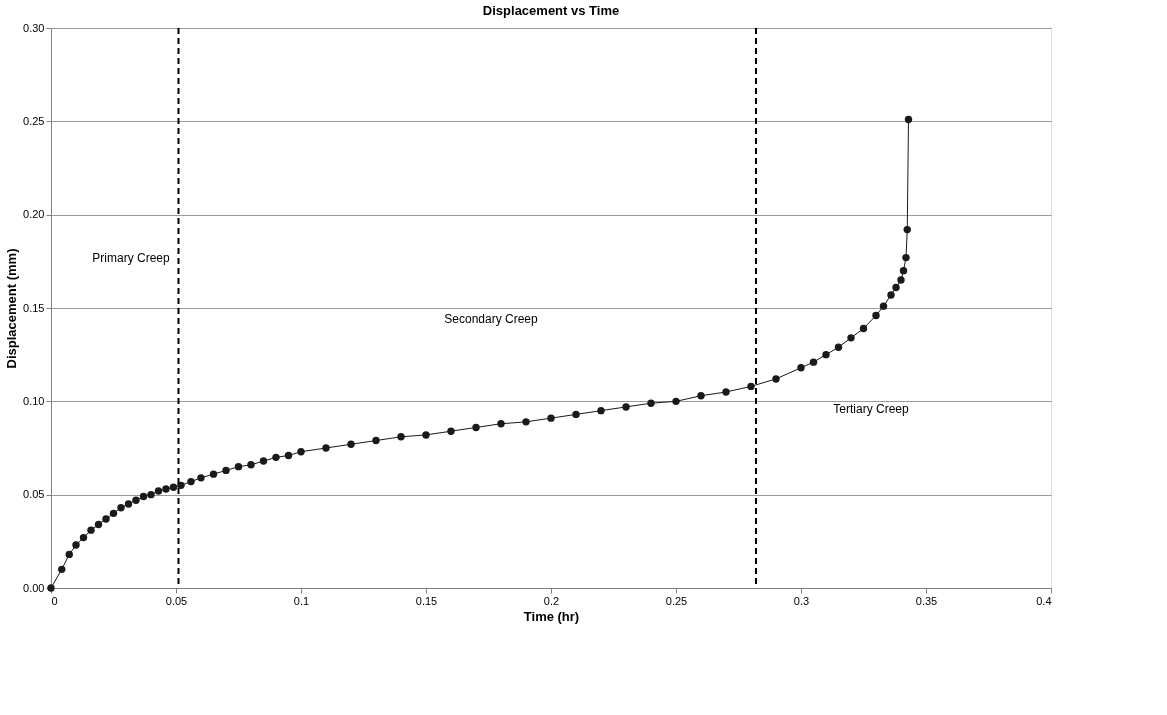 This screenshot has width=1167, height=715. I want to click on annotation: Secondary Creep, so click(491, 319).